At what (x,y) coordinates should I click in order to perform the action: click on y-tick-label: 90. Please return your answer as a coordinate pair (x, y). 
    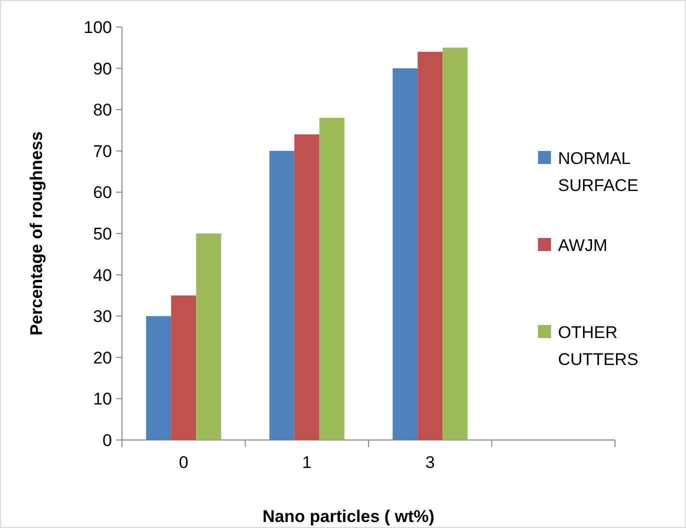
    Looking at the image, I should click on (102, 68).